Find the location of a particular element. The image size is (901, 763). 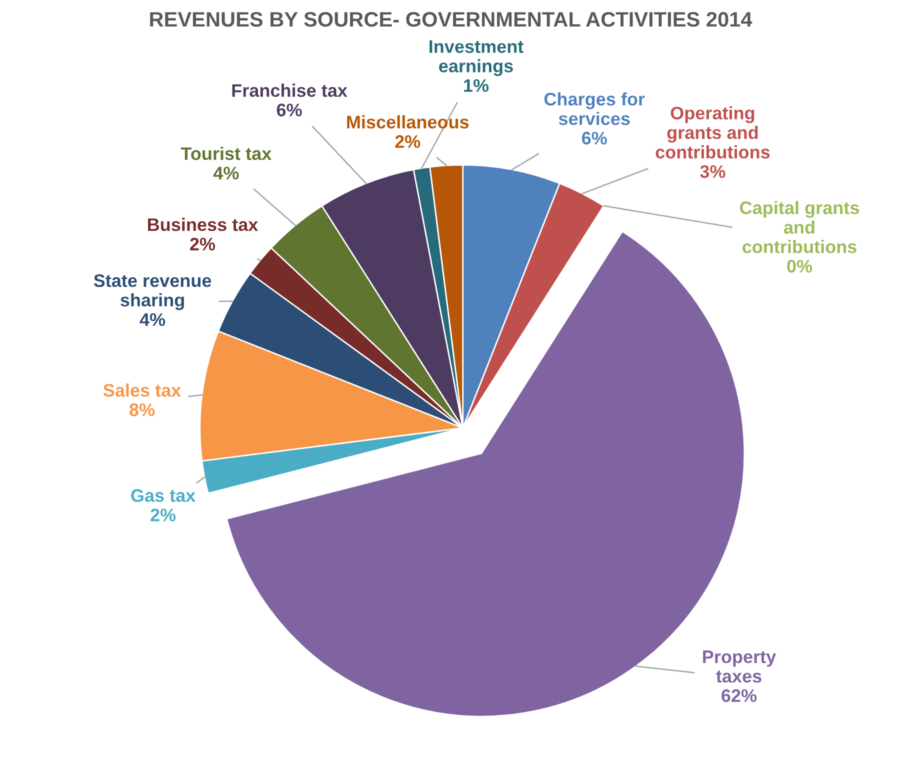

data-label: 1% is located at coordinates (476, 85).